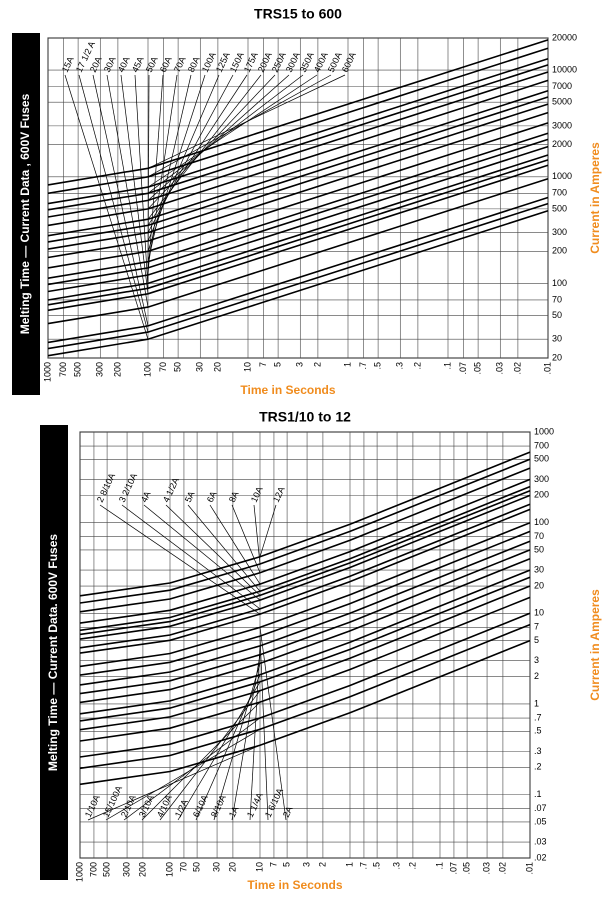  What do you see at coordinates (317, 364) in the screenshot?
I see `x-tick-label: 2` at bounding box center [317, 364].